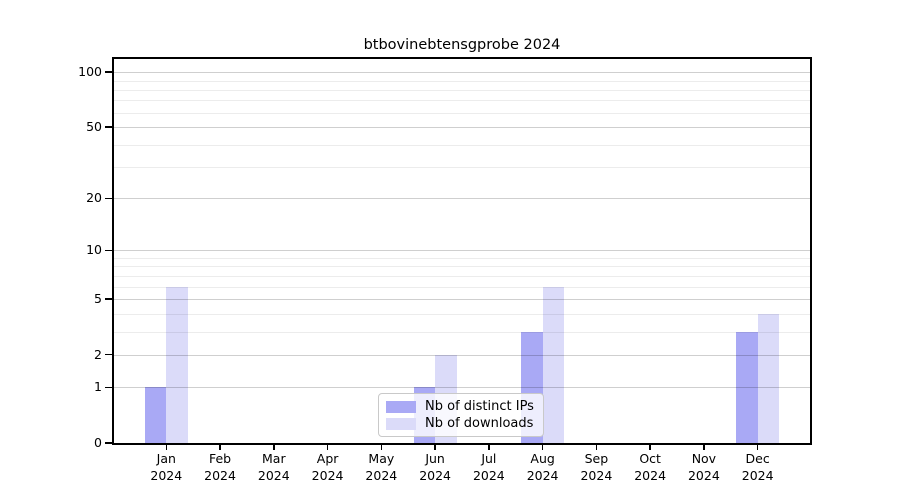  Describe the element at coordinates (220, 467) in the screenshot. I see `x-tick-label: Feb 2024` at that location.